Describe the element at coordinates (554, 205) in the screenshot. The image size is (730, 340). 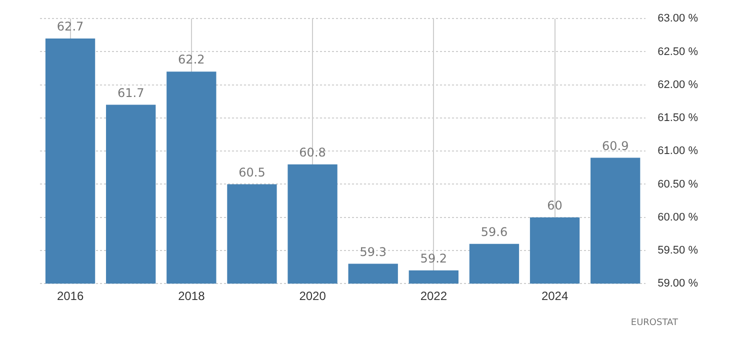
I see `data-label: 60` at that location.